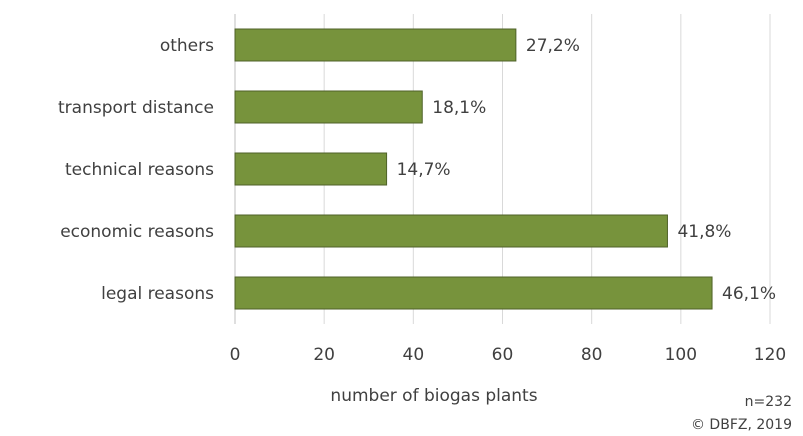 The height and width of the screenshot is (436, 803). I want to click on x-tick-label: 20, so click(324, 355).